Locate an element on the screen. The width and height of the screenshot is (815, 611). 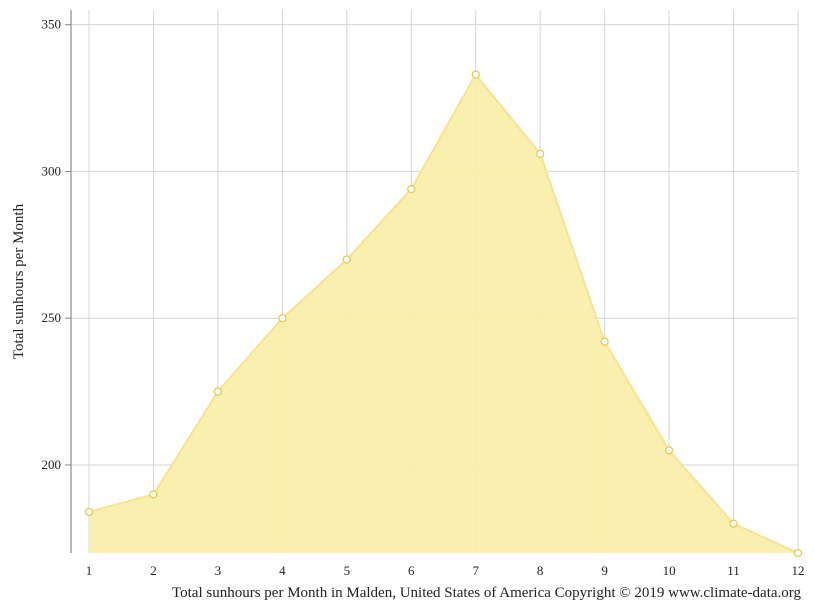
x-tick-label: 9 is located at coordinates (604, 570).